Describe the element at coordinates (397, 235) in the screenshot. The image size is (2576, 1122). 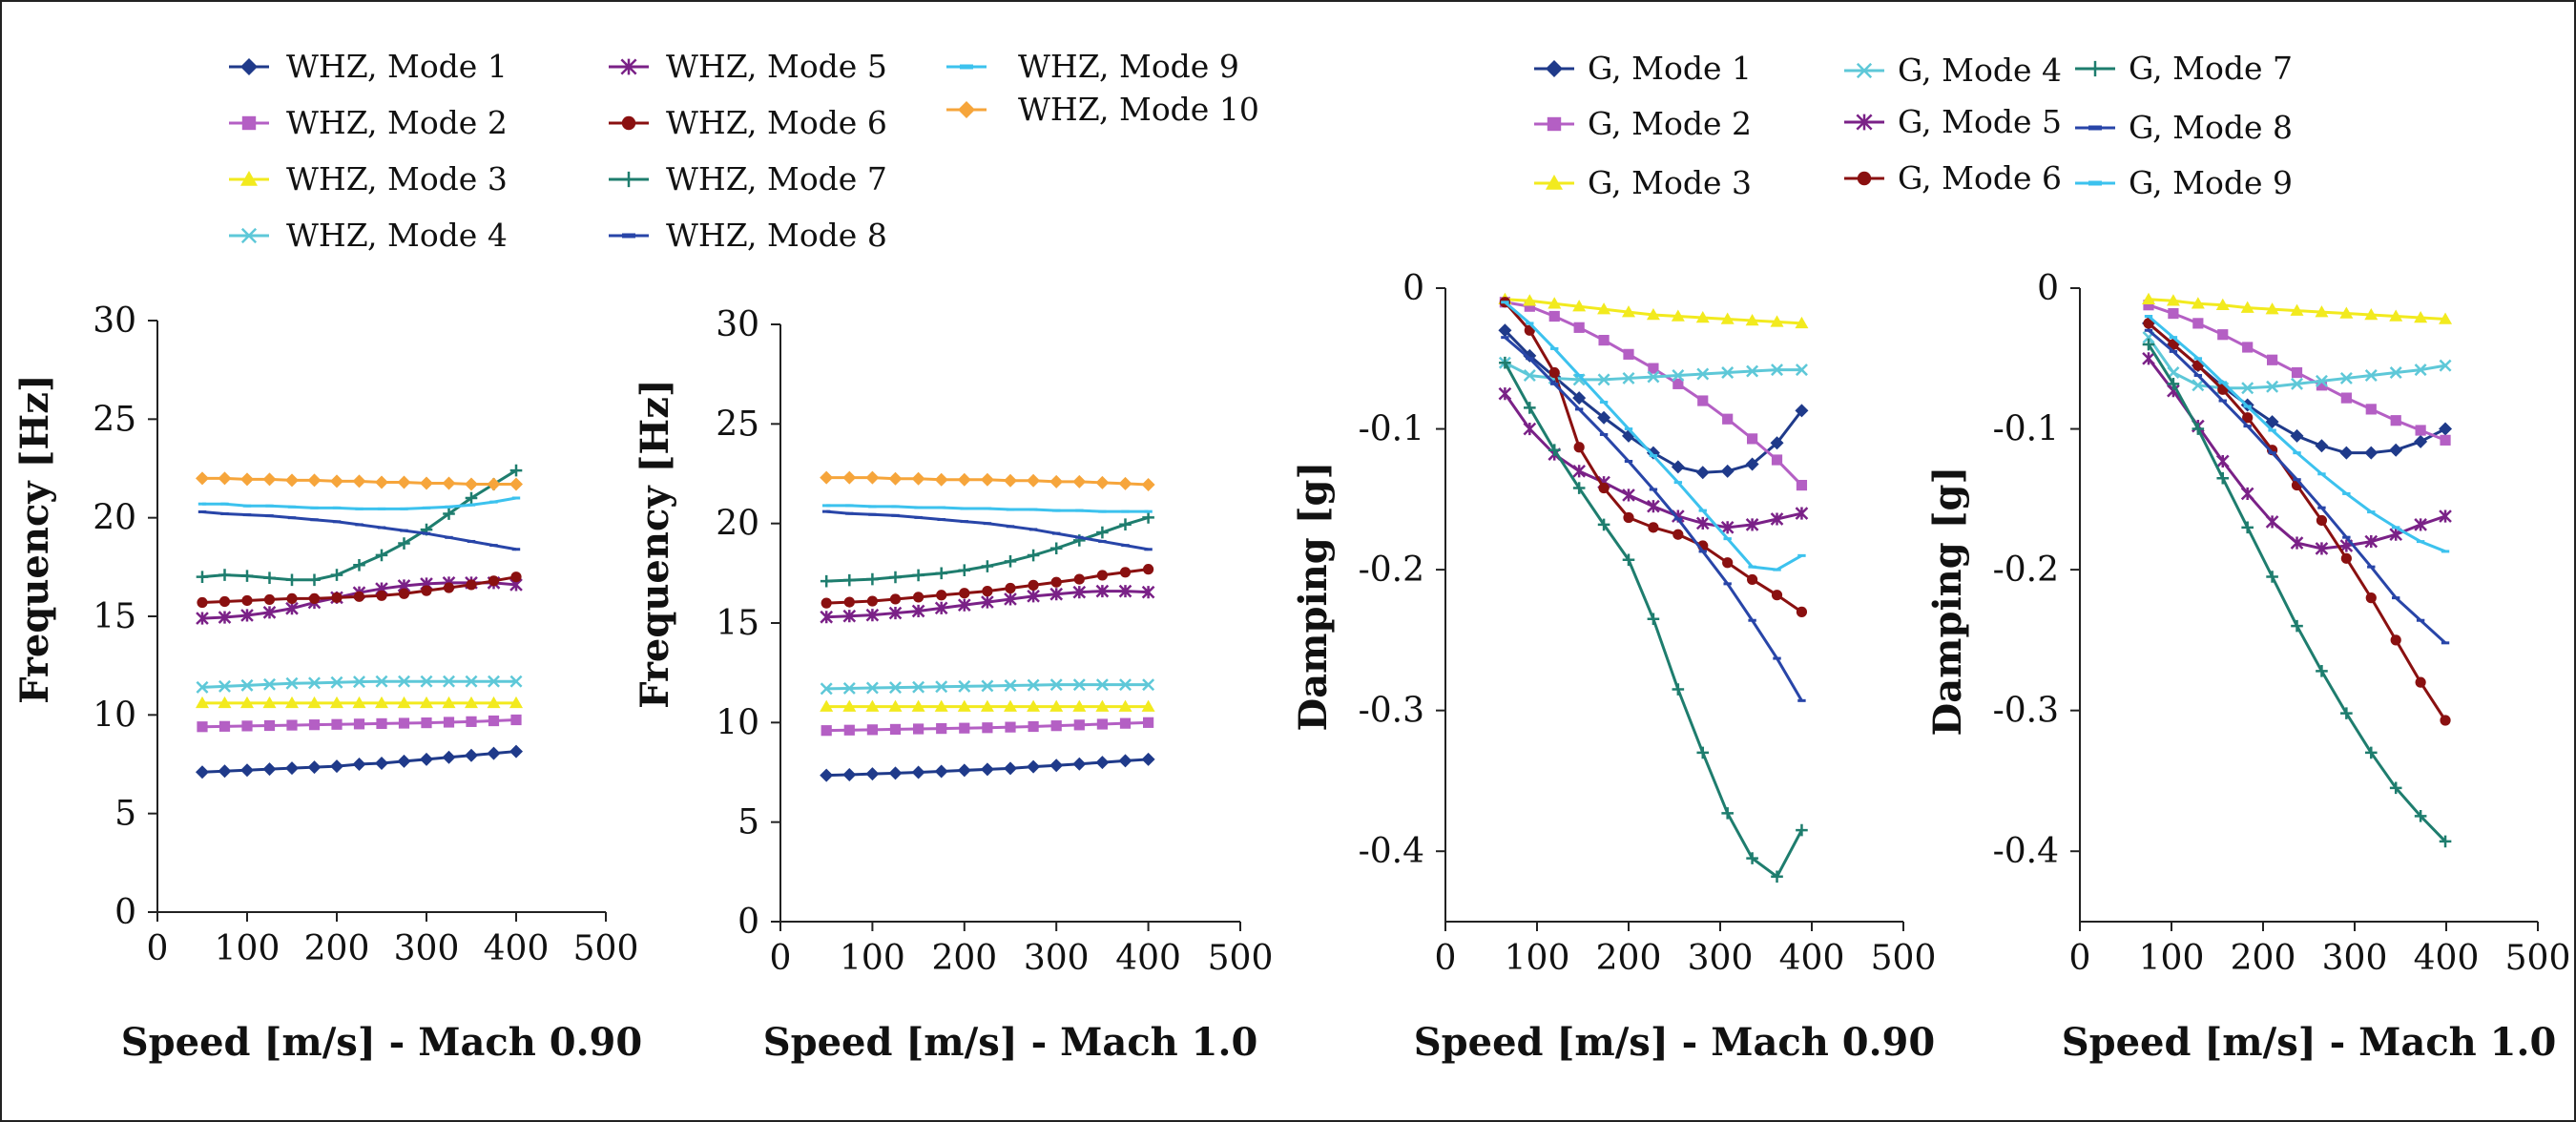
I see `legend-label: WHZ, Mode 4` at that location.